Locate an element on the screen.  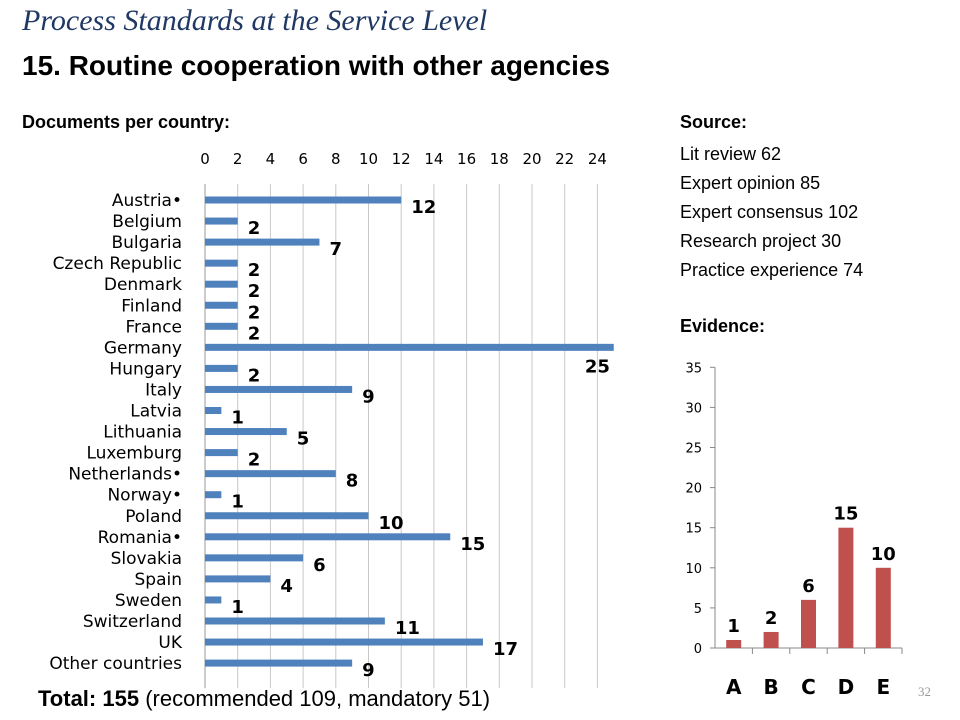
category-label: Czech Republic is located at coordinates (117, 264).